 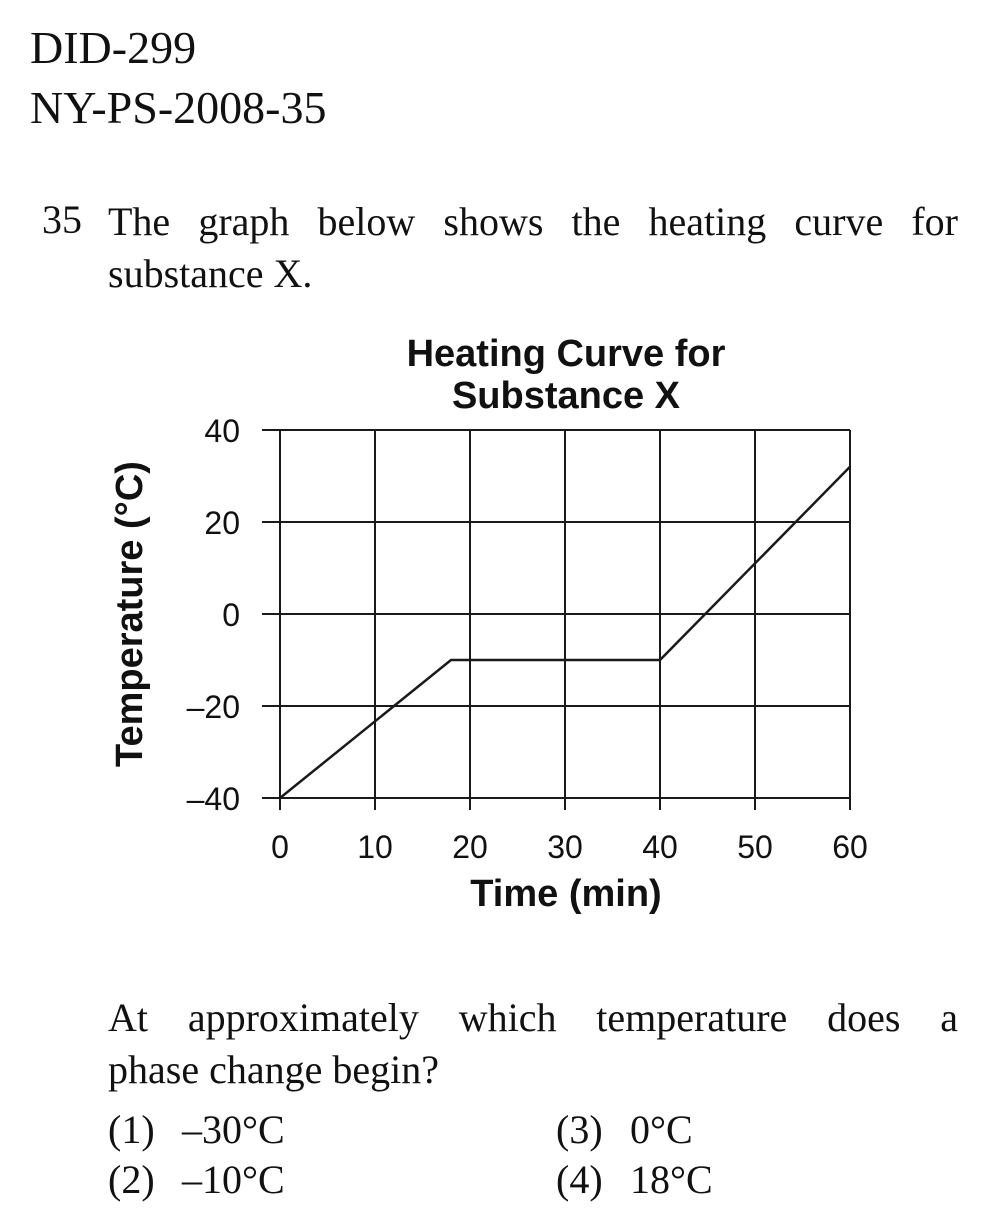 What do you see at coordinates (470, 847) in the screenshot?
I see `x-tick-label: 20` at bounding box center [470, 847].